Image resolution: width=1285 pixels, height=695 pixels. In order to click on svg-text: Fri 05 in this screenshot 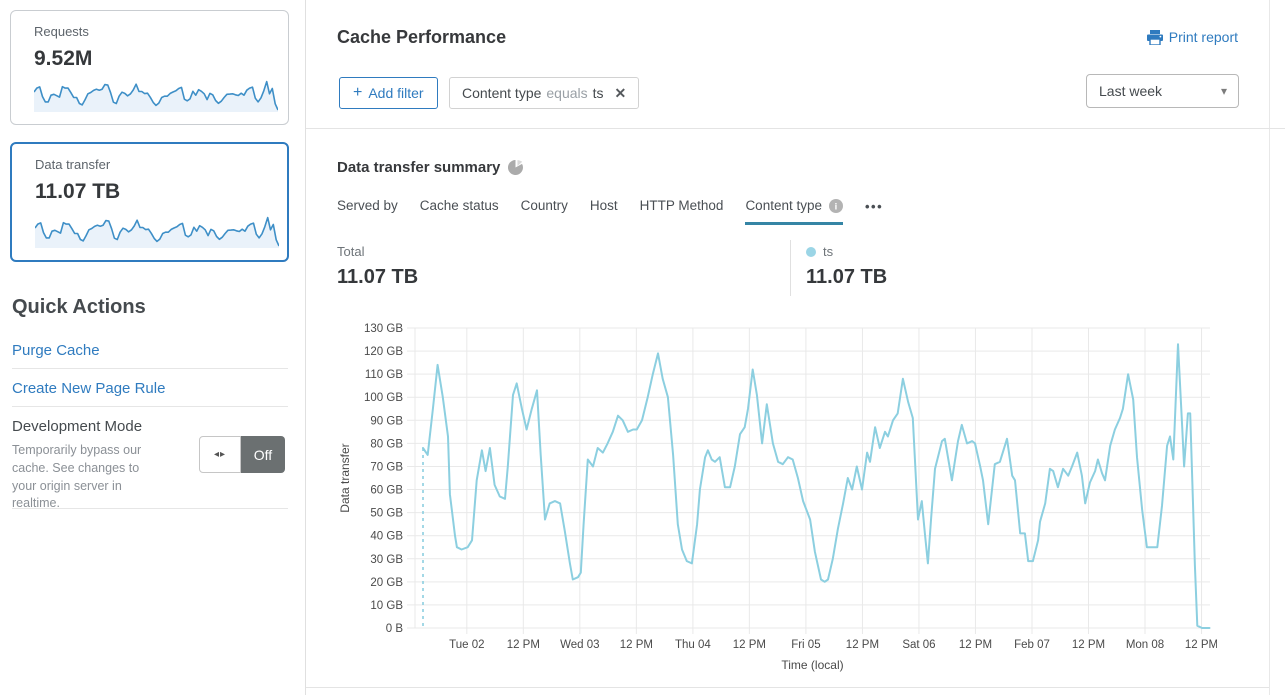, I will do `click(805, 645)`.